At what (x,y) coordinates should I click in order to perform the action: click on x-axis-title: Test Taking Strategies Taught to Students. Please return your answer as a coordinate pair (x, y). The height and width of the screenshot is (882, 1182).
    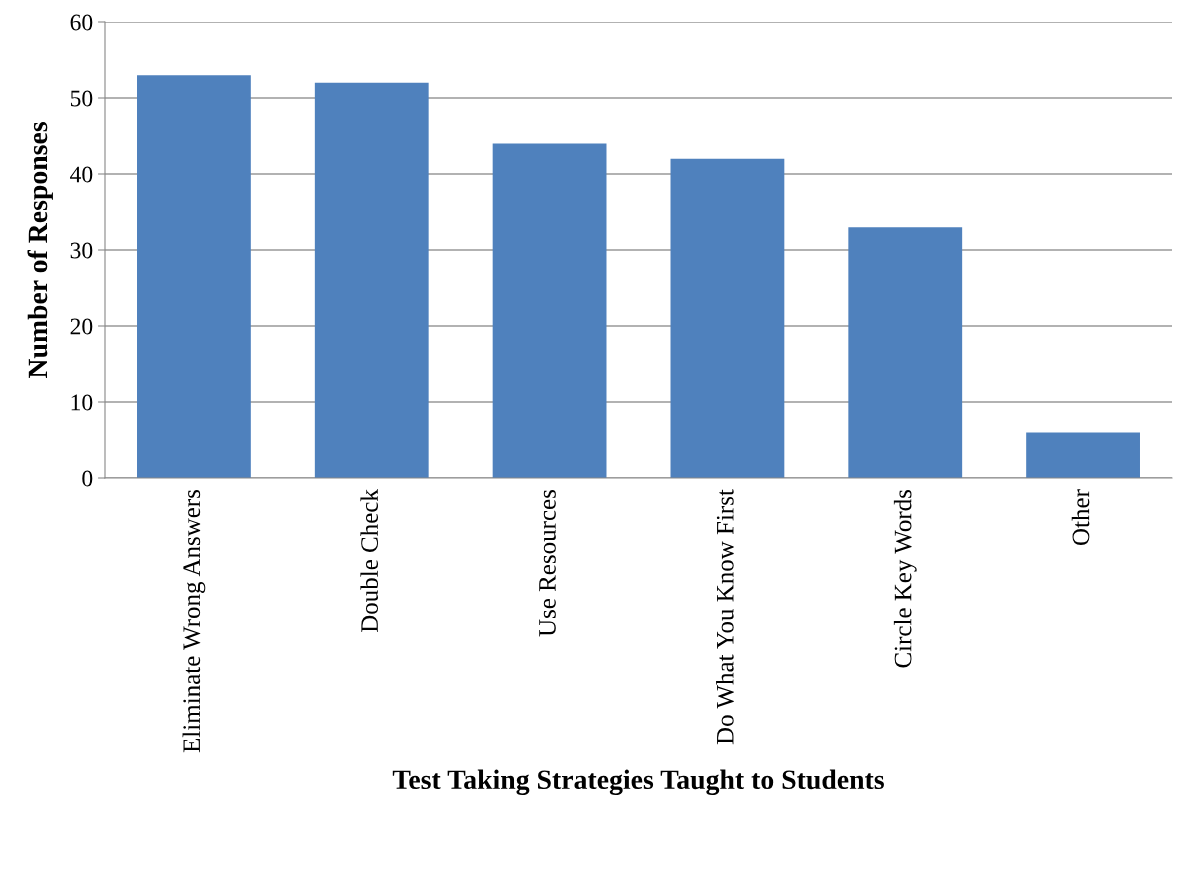
    Looking at the image, I should click on (638, 782).